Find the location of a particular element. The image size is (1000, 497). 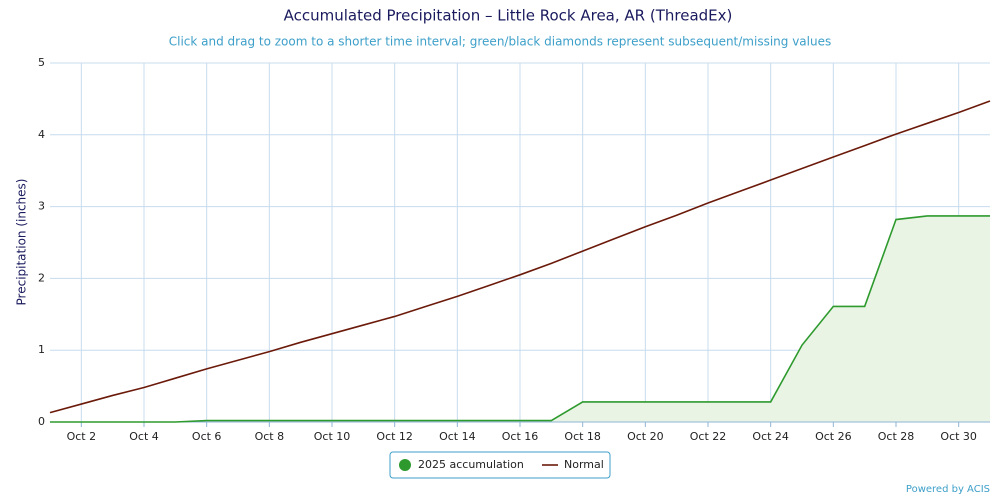

y-tick-label: 4 is located at coordinates (41, 134).